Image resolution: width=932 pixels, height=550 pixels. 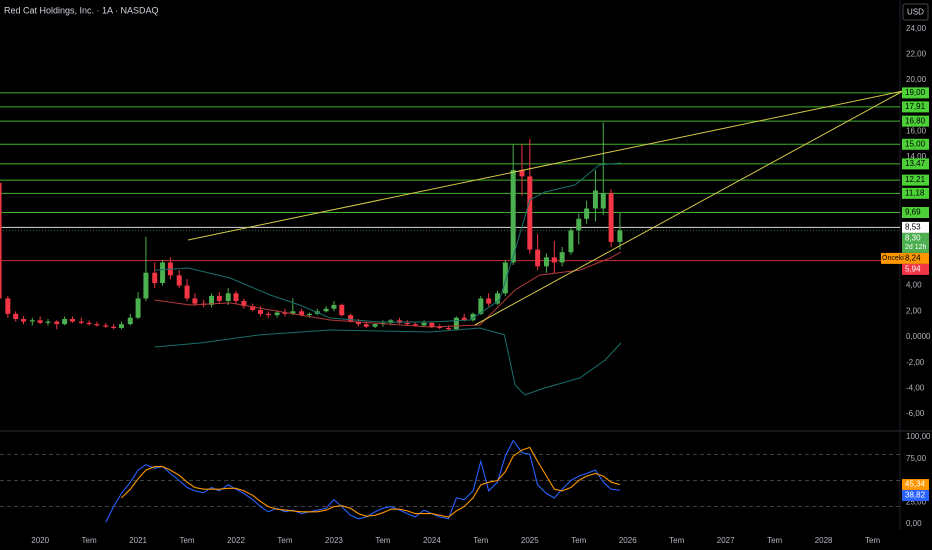 I want to click on rsi-last-label: 38,82, so click(x=915, y=495).